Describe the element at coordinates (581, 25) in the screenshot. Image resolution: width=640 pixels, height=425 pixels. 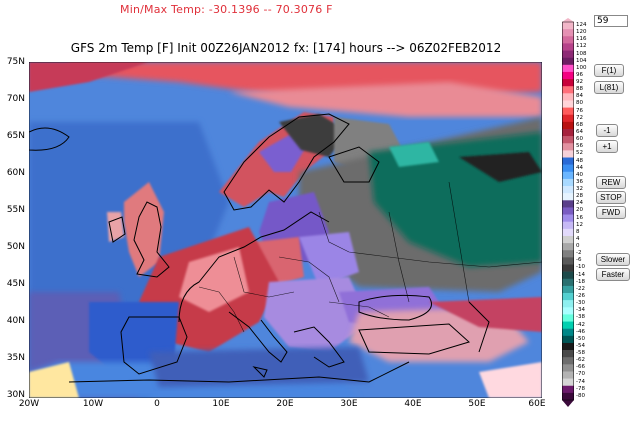
I see `colorbar-tick-label: 124` at that location.